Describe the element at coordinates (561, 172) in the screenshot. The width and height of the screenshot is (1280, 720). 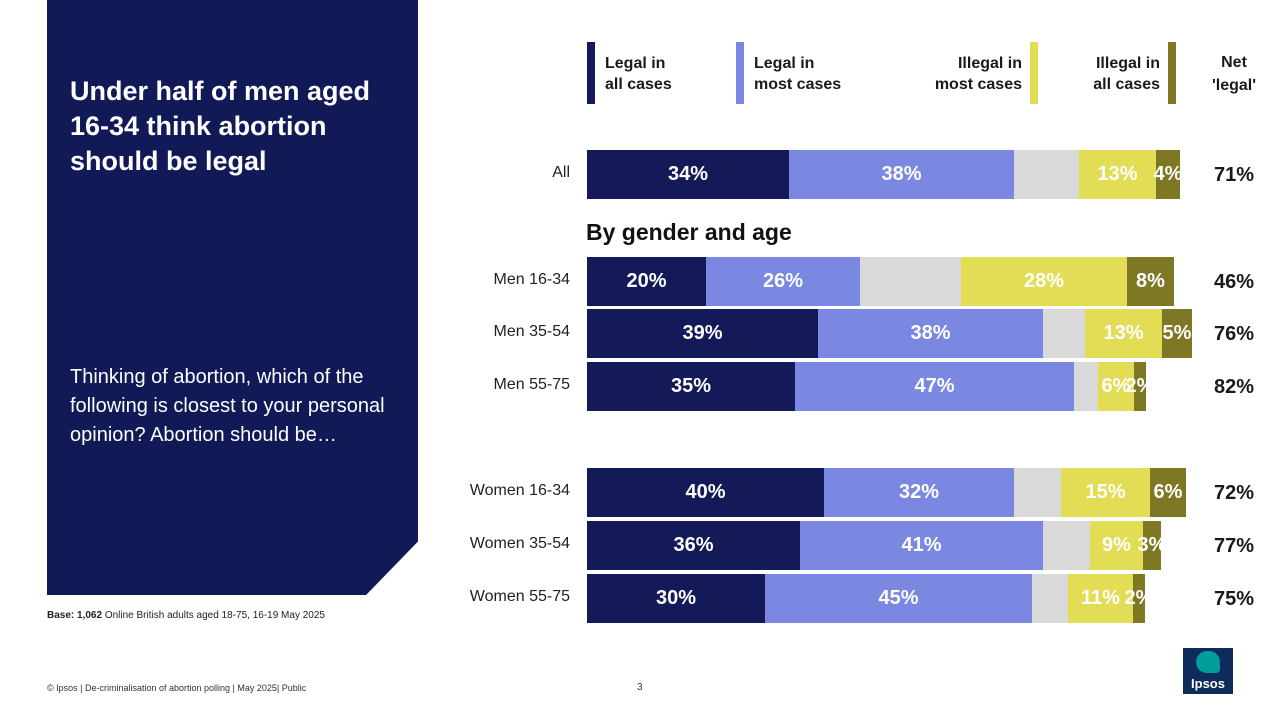
I see `row-label: All` at that location.